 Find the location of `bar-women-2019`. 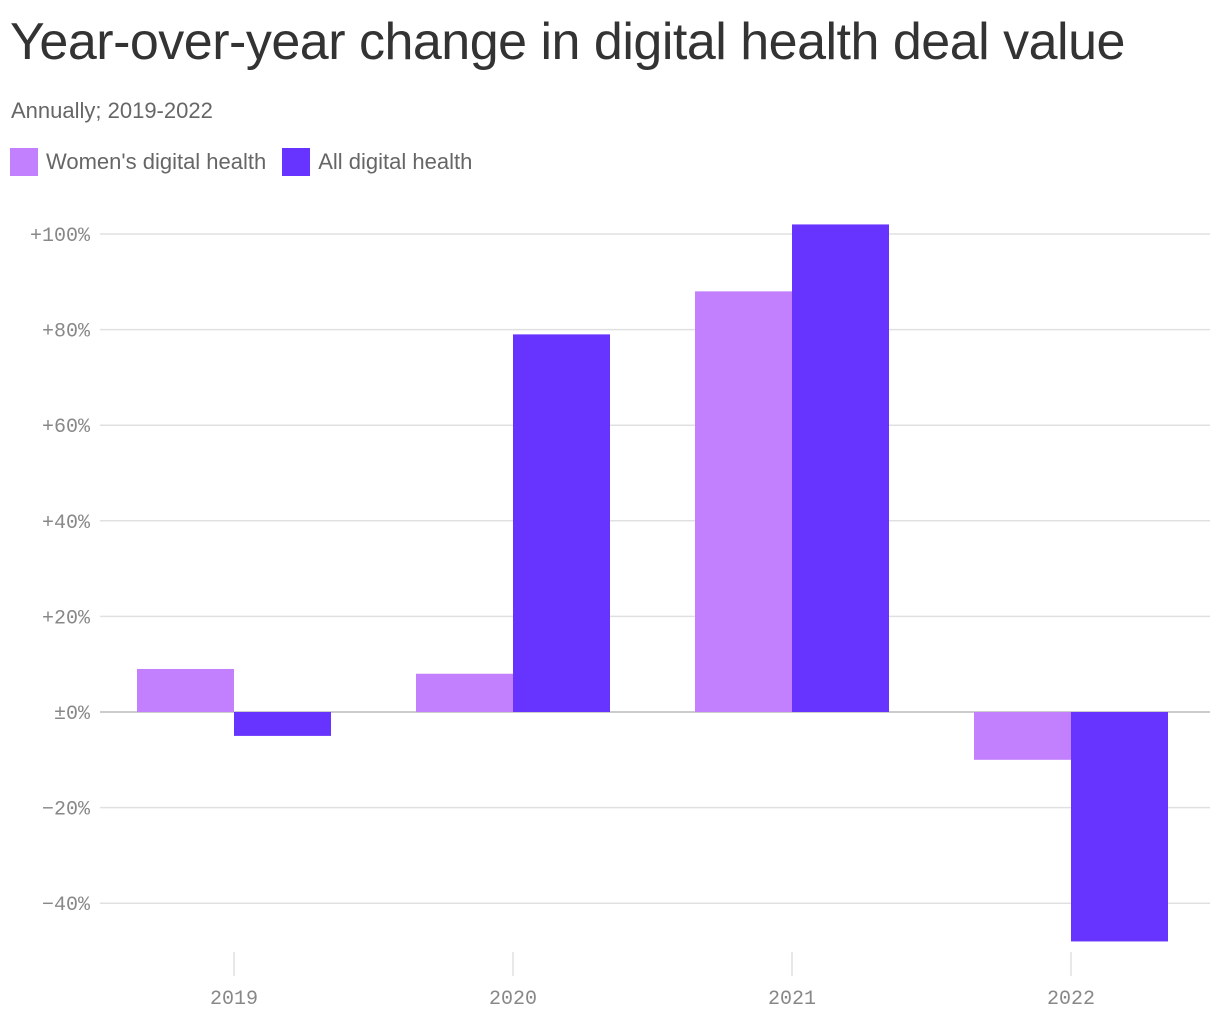

bar-women-2019 is located at coordinates (185, 690).